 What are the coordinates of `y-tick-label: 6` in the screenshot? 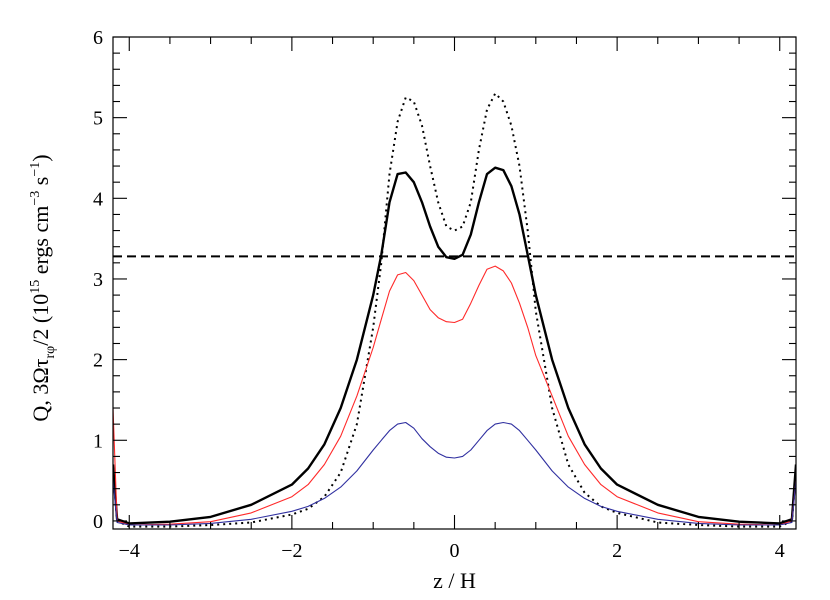 It's located at (98, 38).